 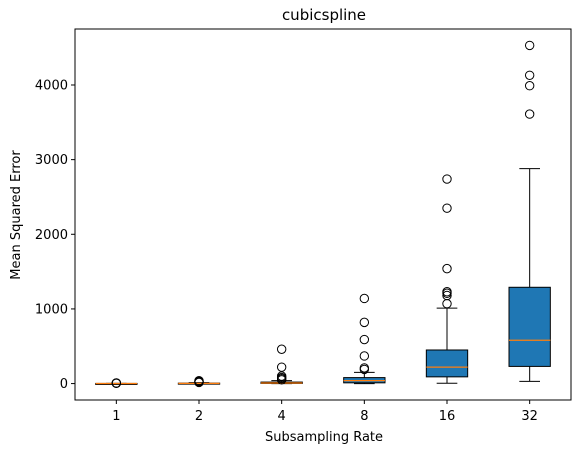 I want to click on x-tick-label: 4, so click(x=282, y=416).